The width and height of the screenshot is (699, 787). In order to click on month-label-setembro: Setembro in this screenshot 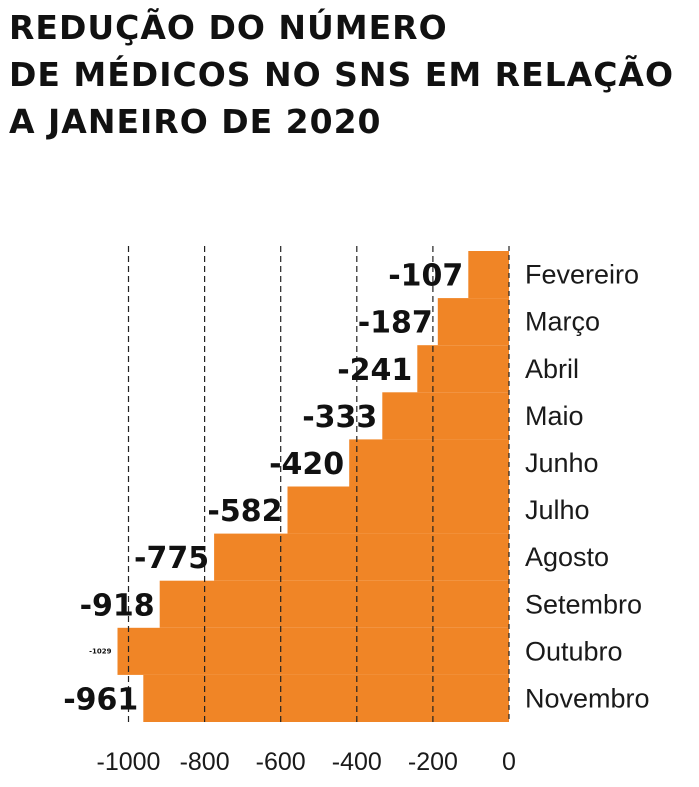, I will do `click(583, 604)`.